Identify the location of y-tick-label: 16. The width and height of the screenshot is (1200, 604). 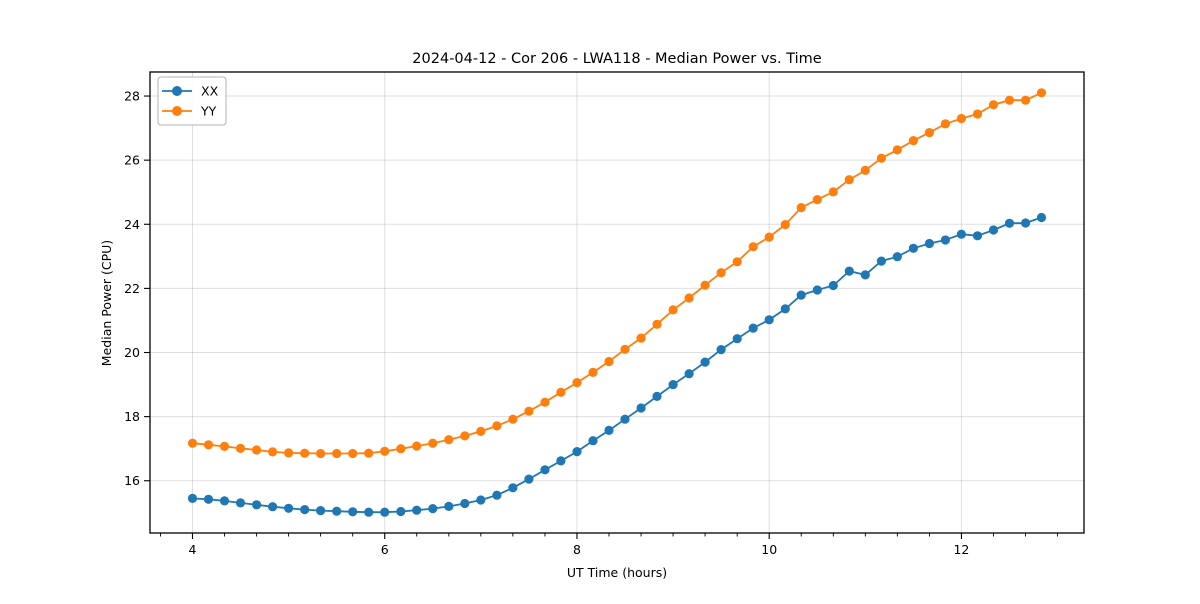
(132, 480).